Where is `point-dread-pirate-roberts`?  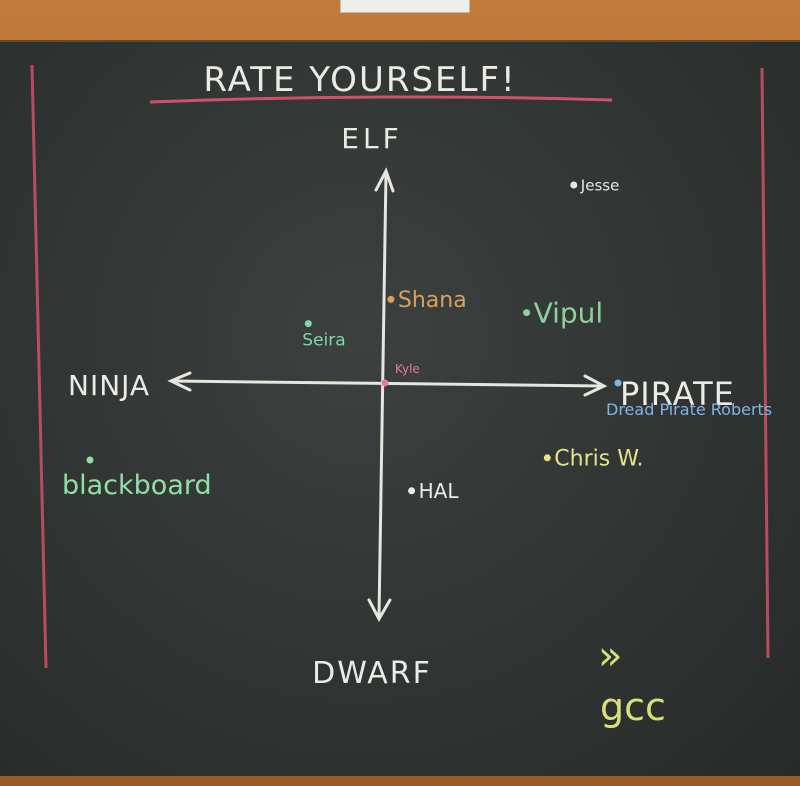 point-dread-pirate-roberts is located at coordinates (618, 383).